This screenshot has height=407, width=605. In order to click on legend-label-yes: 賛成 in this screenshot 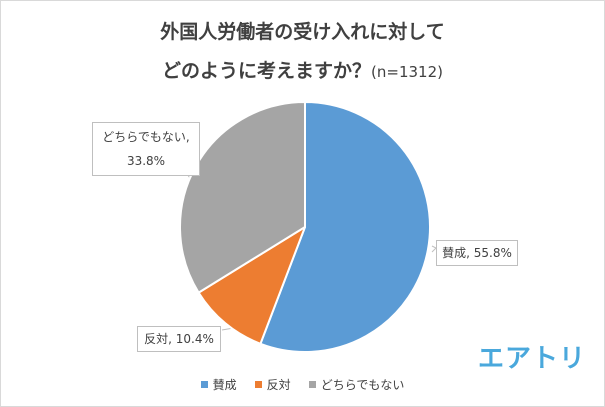, I will do `click(224, 385)`.